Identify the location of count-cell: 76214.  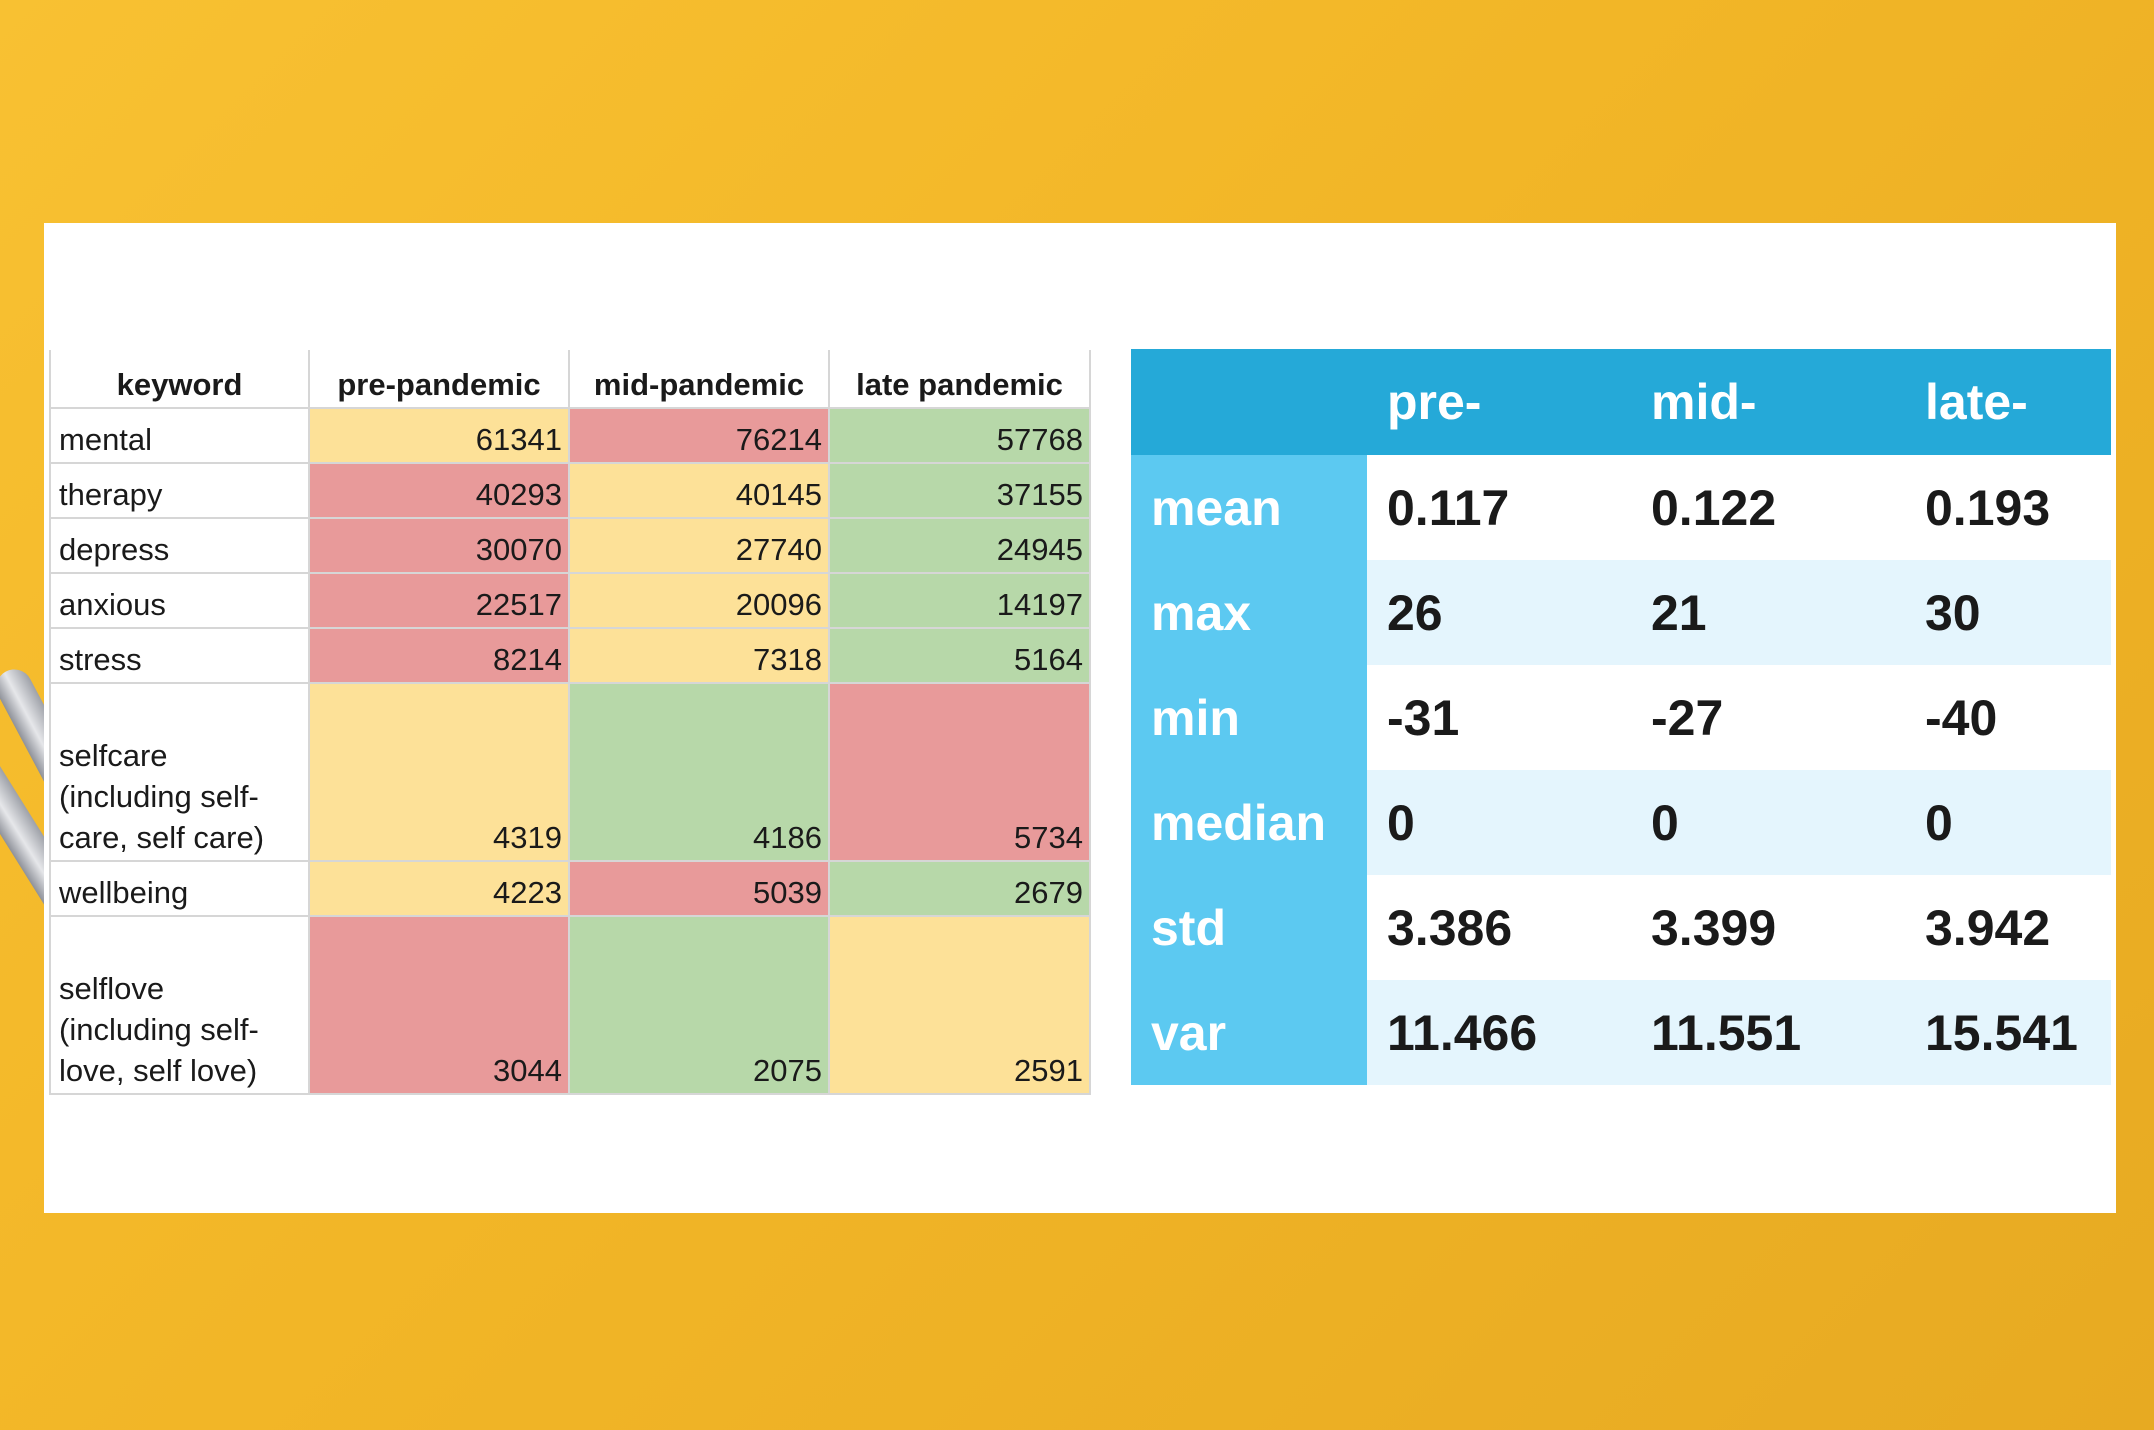
(699, 435).